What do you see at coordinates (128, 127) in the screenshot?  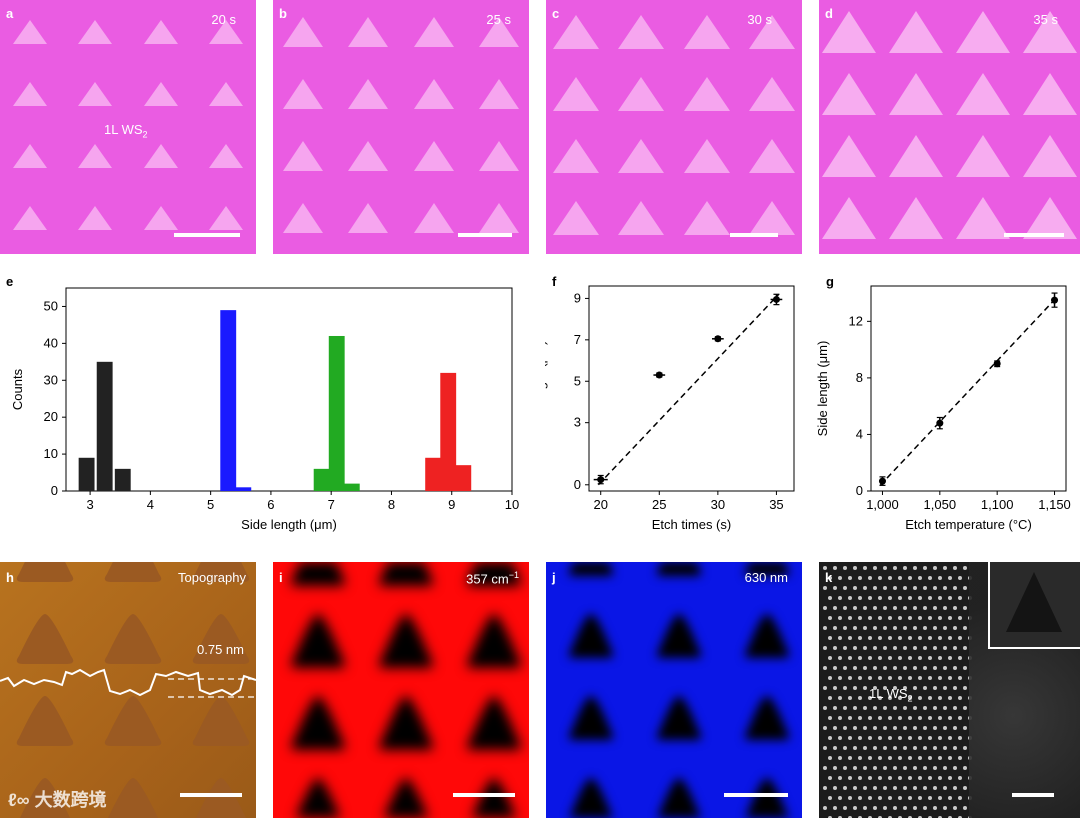 I see `panel-a-optical: a 20 s 1L WS2` at bounding box center [128, 127].